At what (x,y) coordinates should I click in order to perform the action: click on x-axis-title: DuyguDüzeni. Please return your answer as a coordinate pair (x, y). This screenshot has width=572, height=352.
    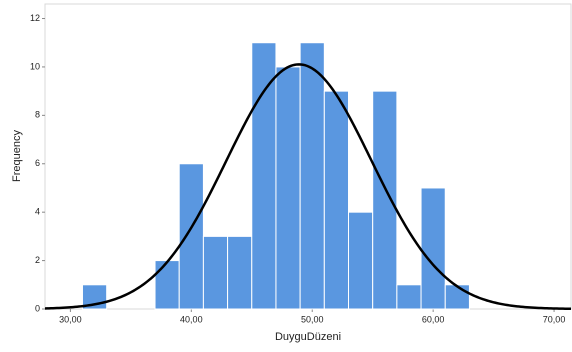
    Looking at the image, I should click on (308, 337).